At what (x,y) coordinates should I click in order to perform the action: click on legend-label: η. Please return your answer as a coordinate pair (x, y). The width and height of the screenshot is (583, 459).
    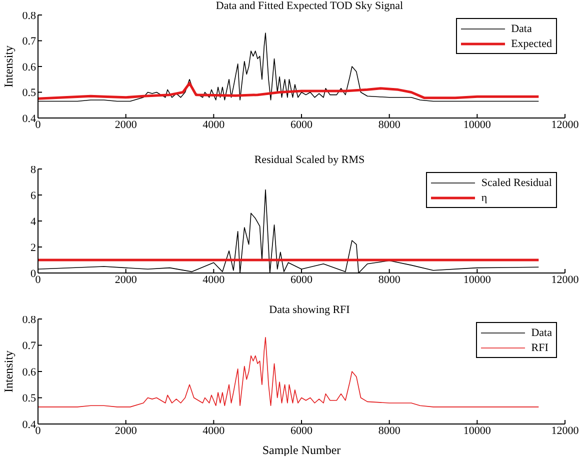
    Looking at the image, I should click on (484, 198).